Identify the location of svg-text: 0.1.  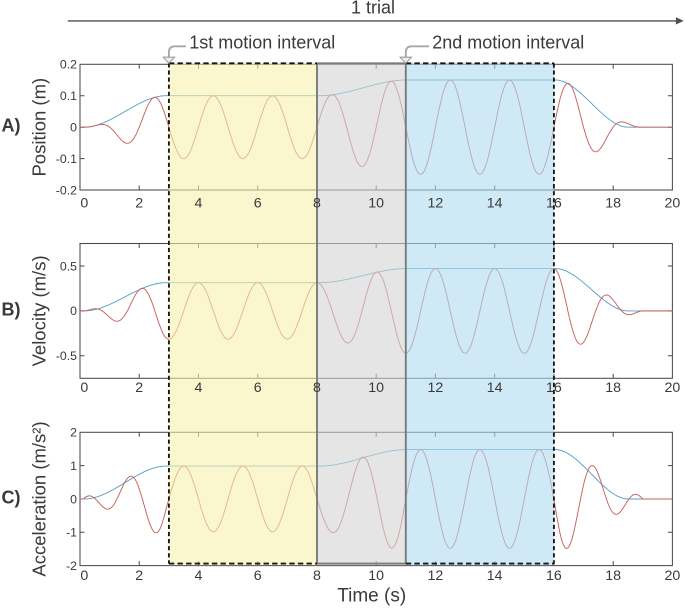
(68, 96).